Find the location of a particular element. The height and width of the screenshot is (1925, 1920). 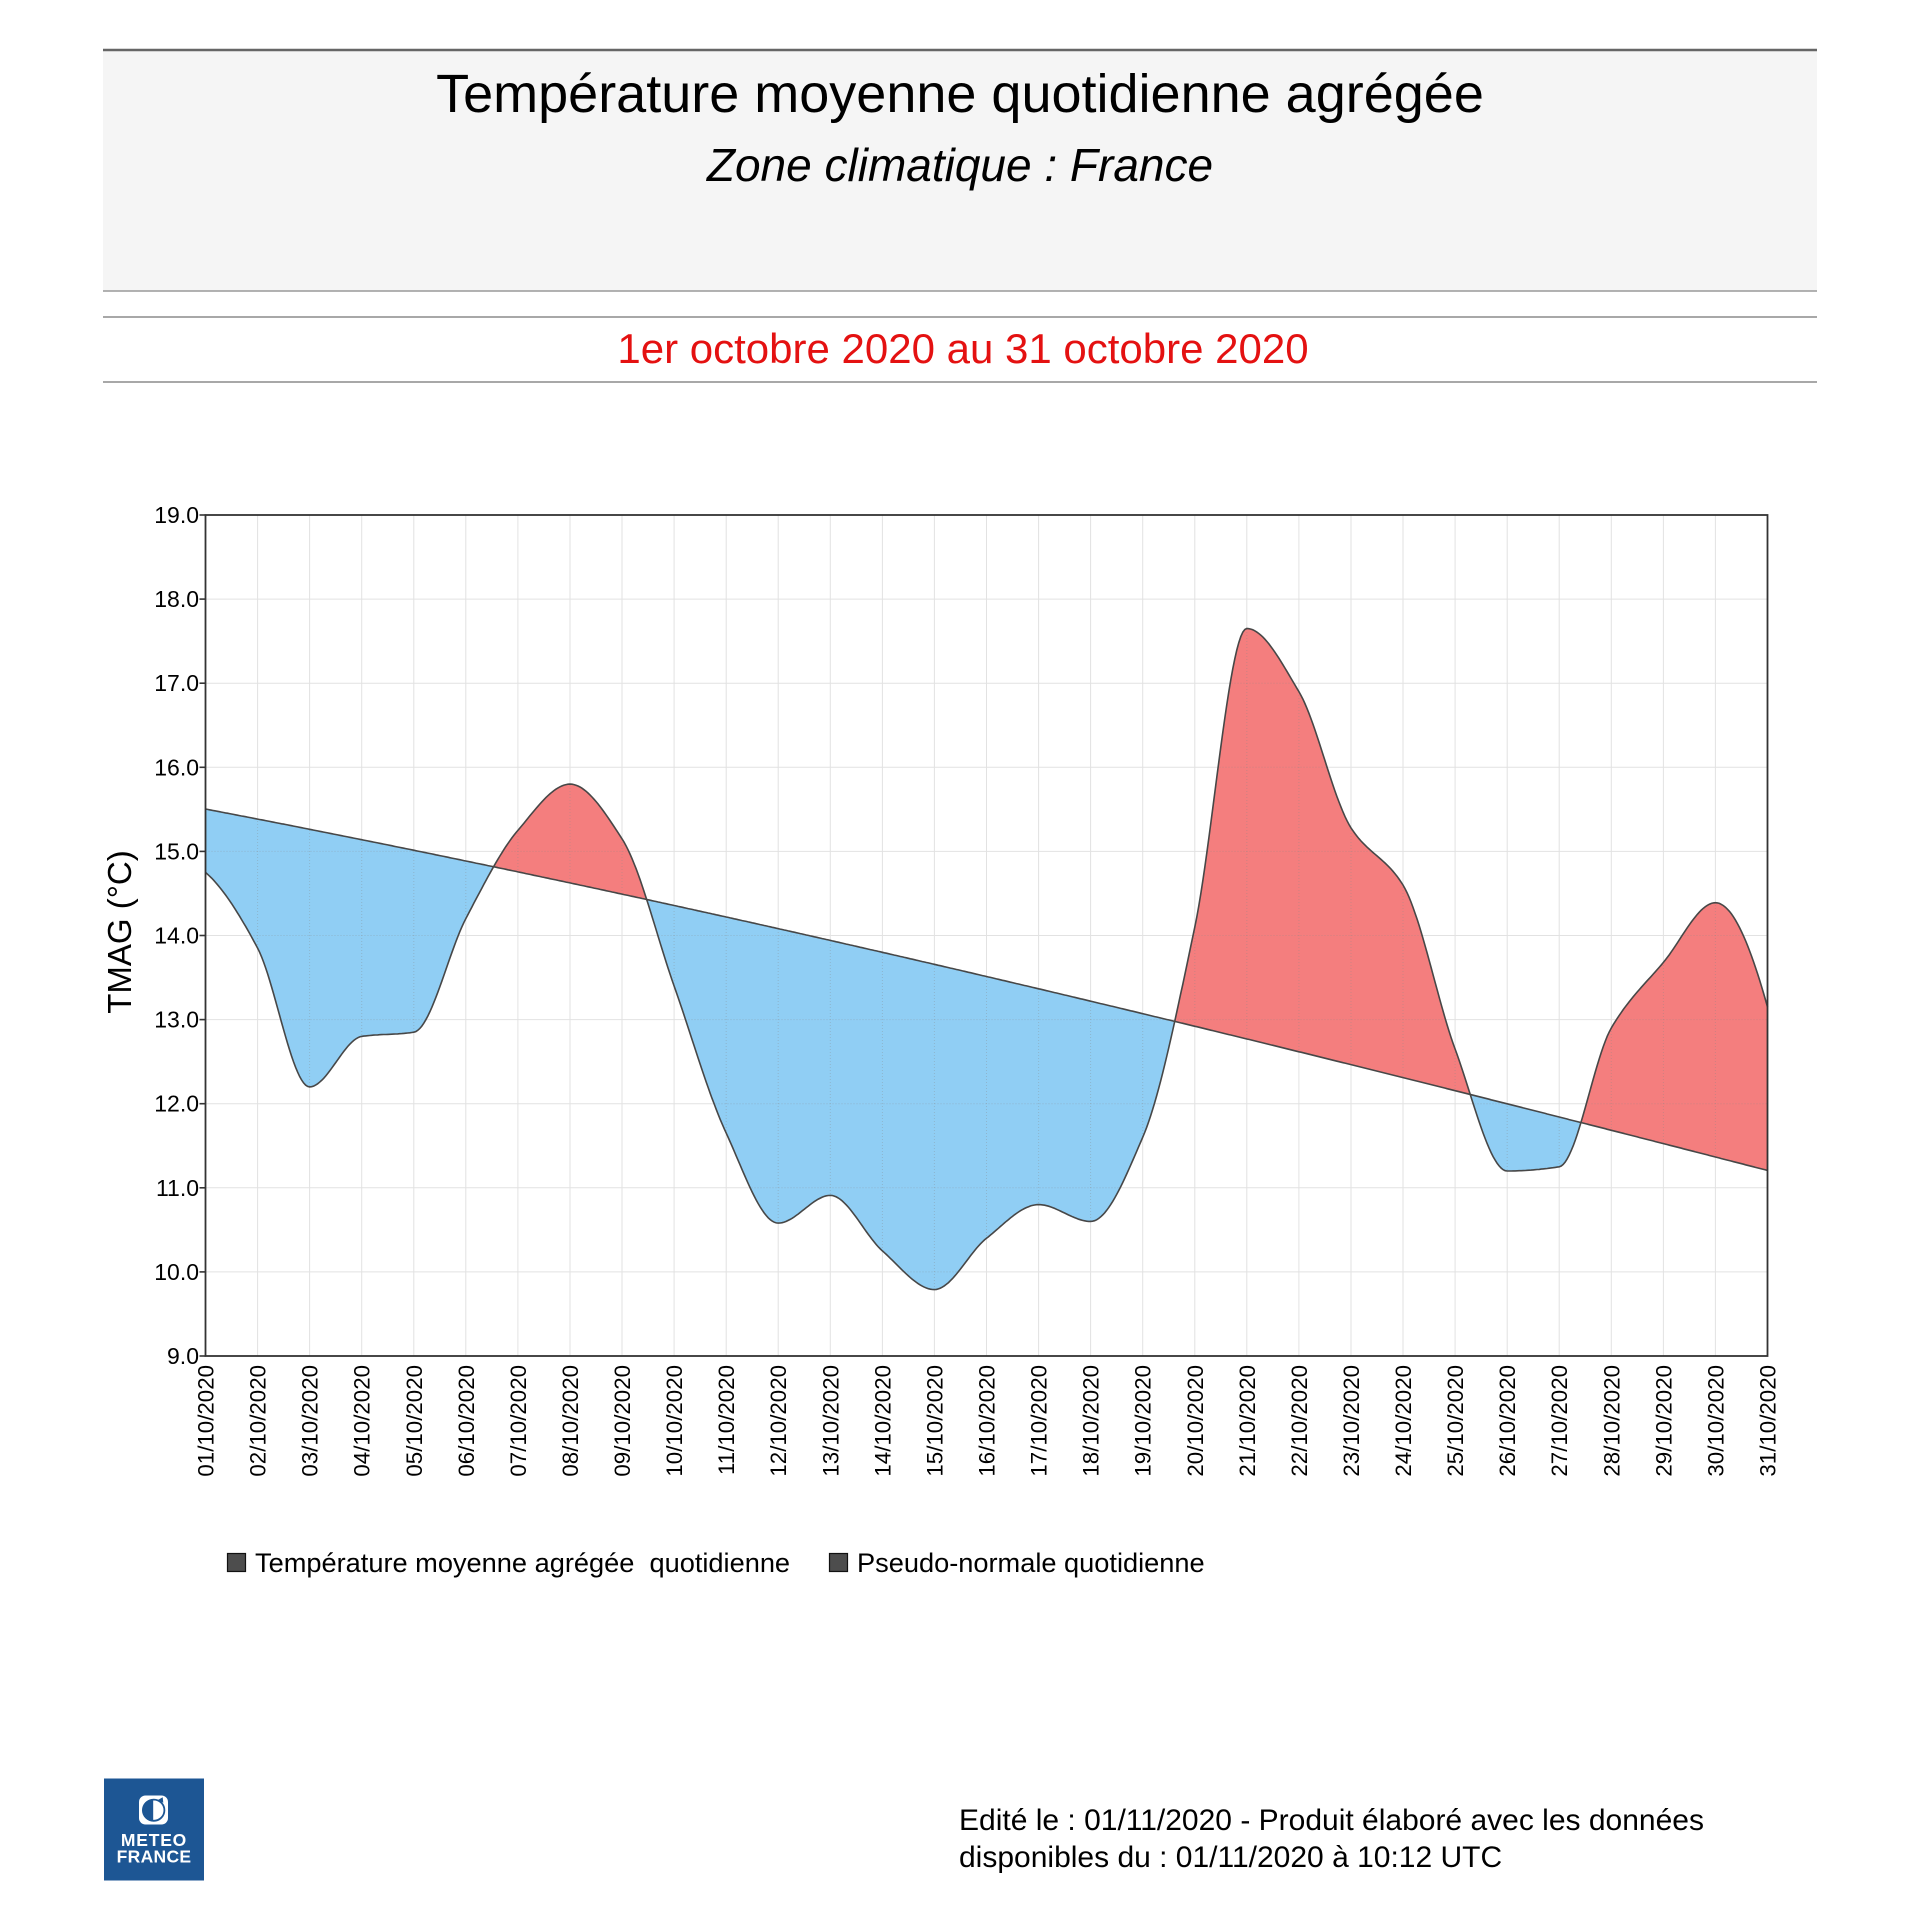

svg-text: 02/10/2020 is located at coordinates (258, 1421).